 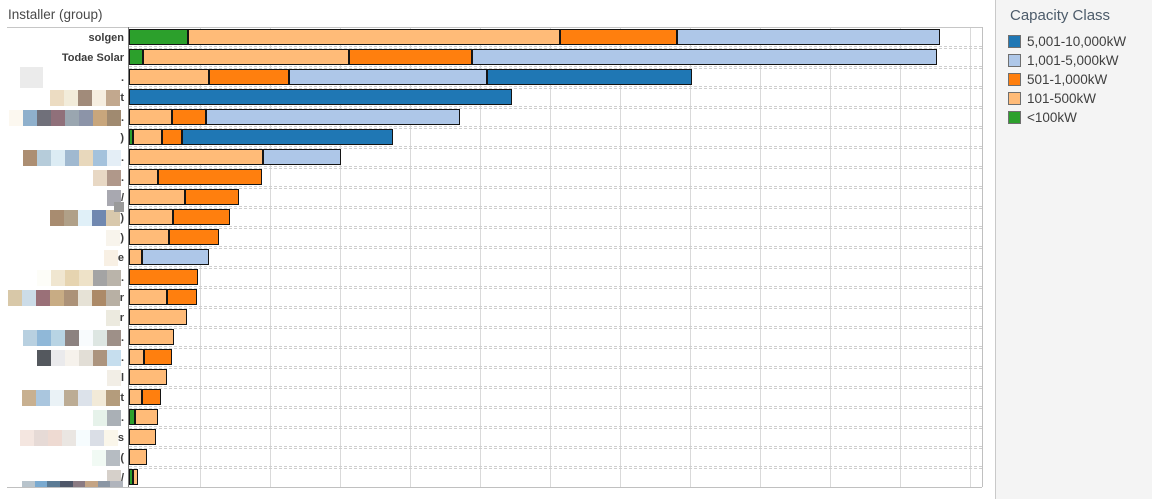 What do you see at coordinates (1074, 60) in the screenshot?
I see `legend-item-k1001_5000: 1,001-5,000kW` at bounding box center [1074, 60].